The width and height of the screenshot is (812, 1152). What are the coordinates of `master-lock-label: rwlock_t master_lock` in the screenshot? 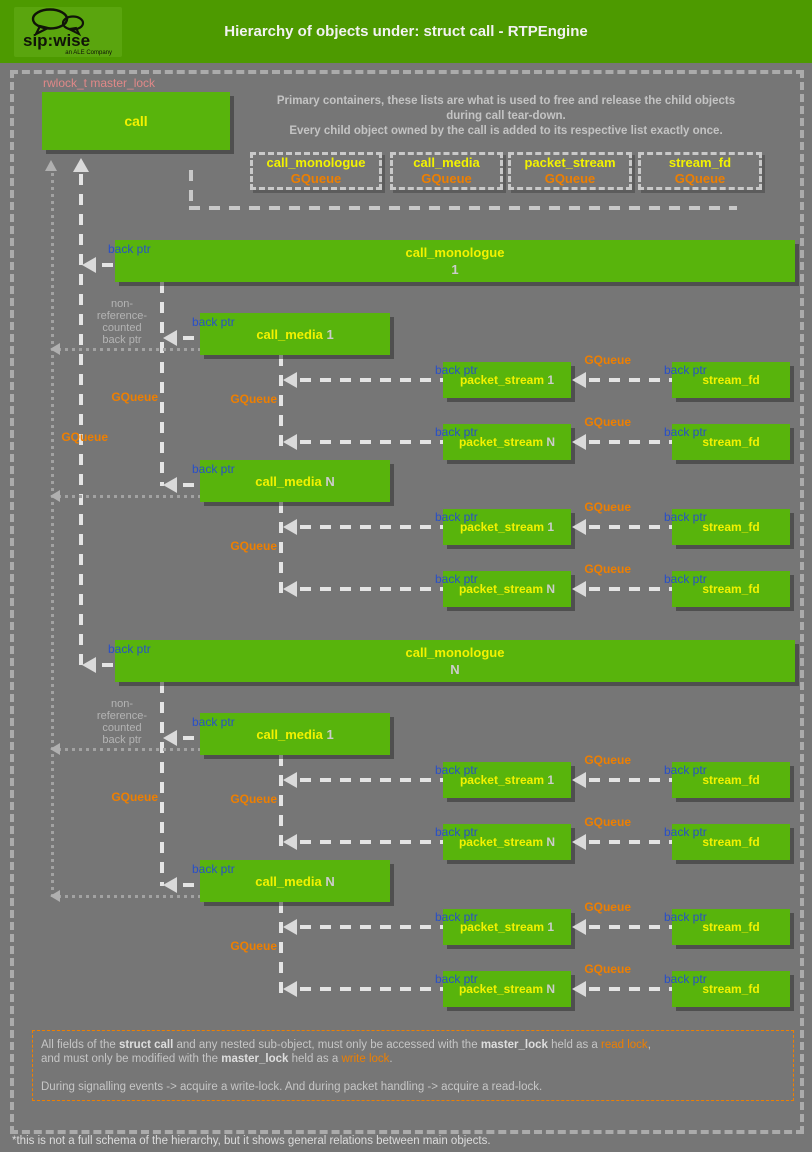 It's located at (99, 83).